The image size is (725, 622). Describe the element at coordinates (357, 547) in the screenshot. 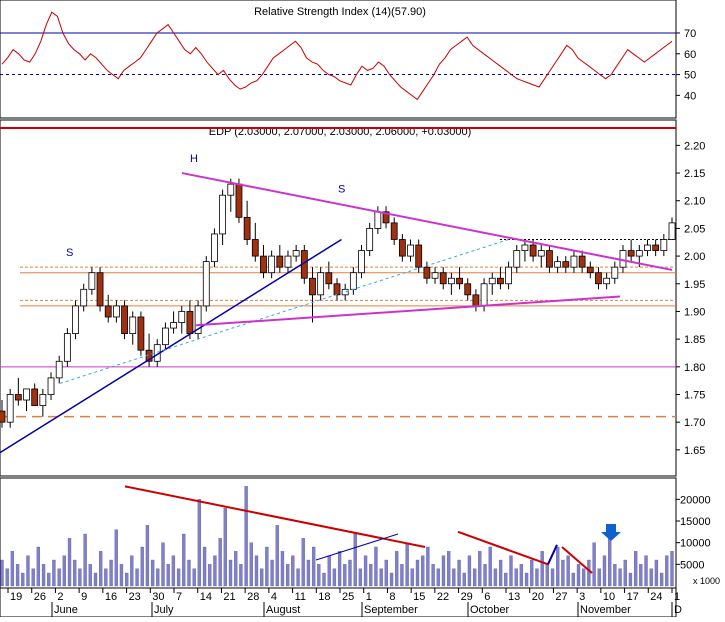

I see `volume-blue-line` at that location.